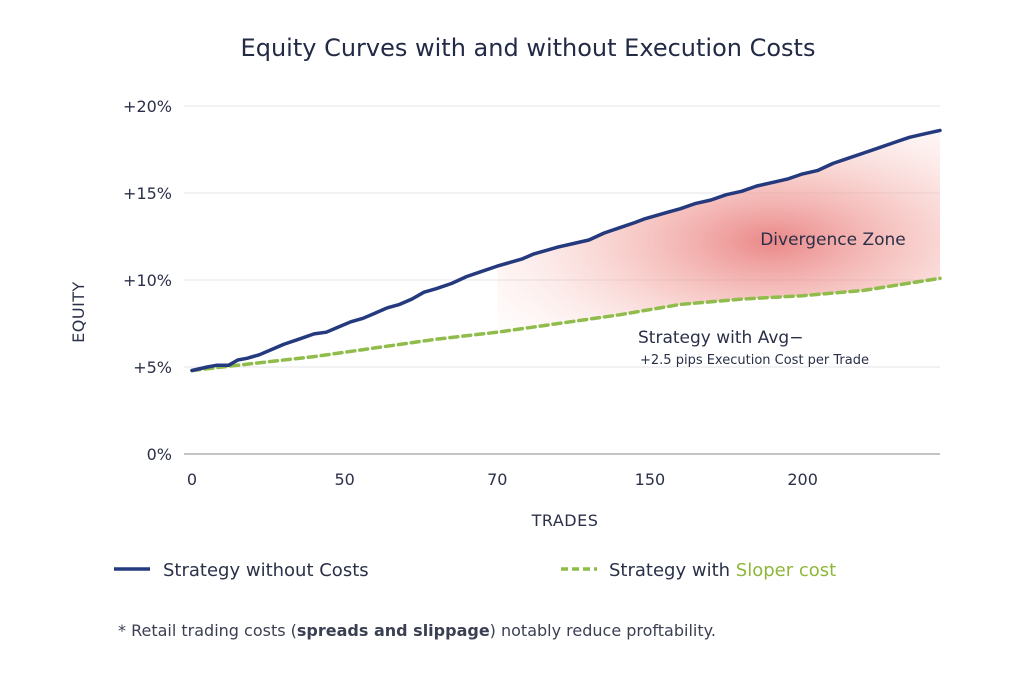 Image resolution: width=1024 pixels, height=683 pixels. I want to click on y-tick-label: +5%, so click(152, 367).